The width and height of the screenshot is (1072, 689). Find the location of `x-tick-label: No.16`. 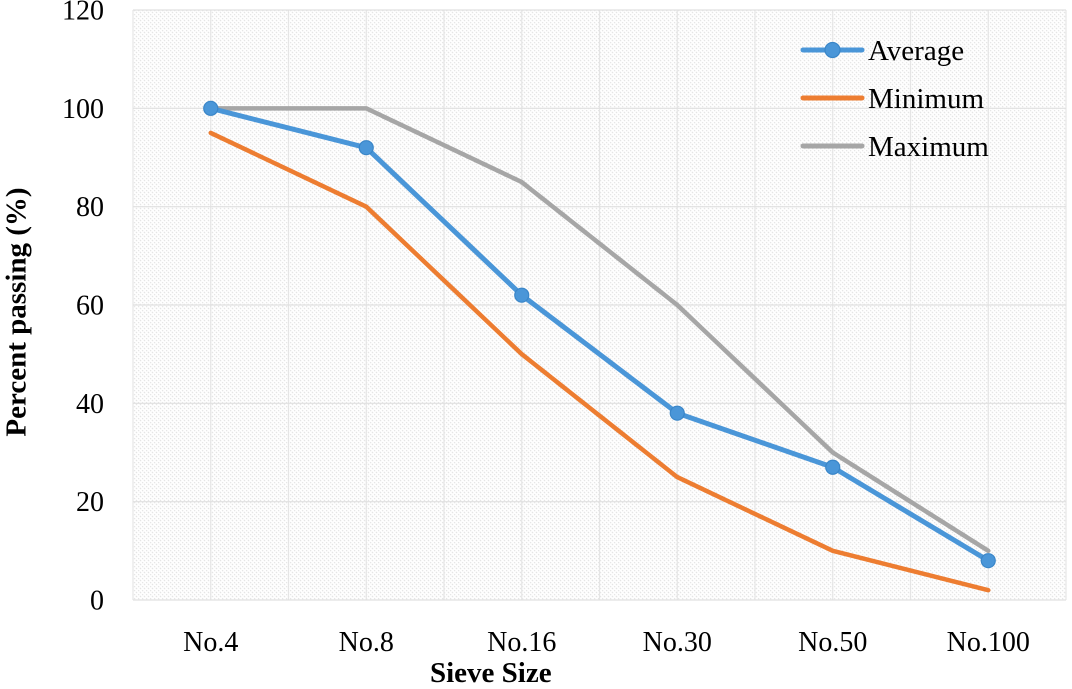

x-tick-label: No.16 is located at coordinates (521, 642).